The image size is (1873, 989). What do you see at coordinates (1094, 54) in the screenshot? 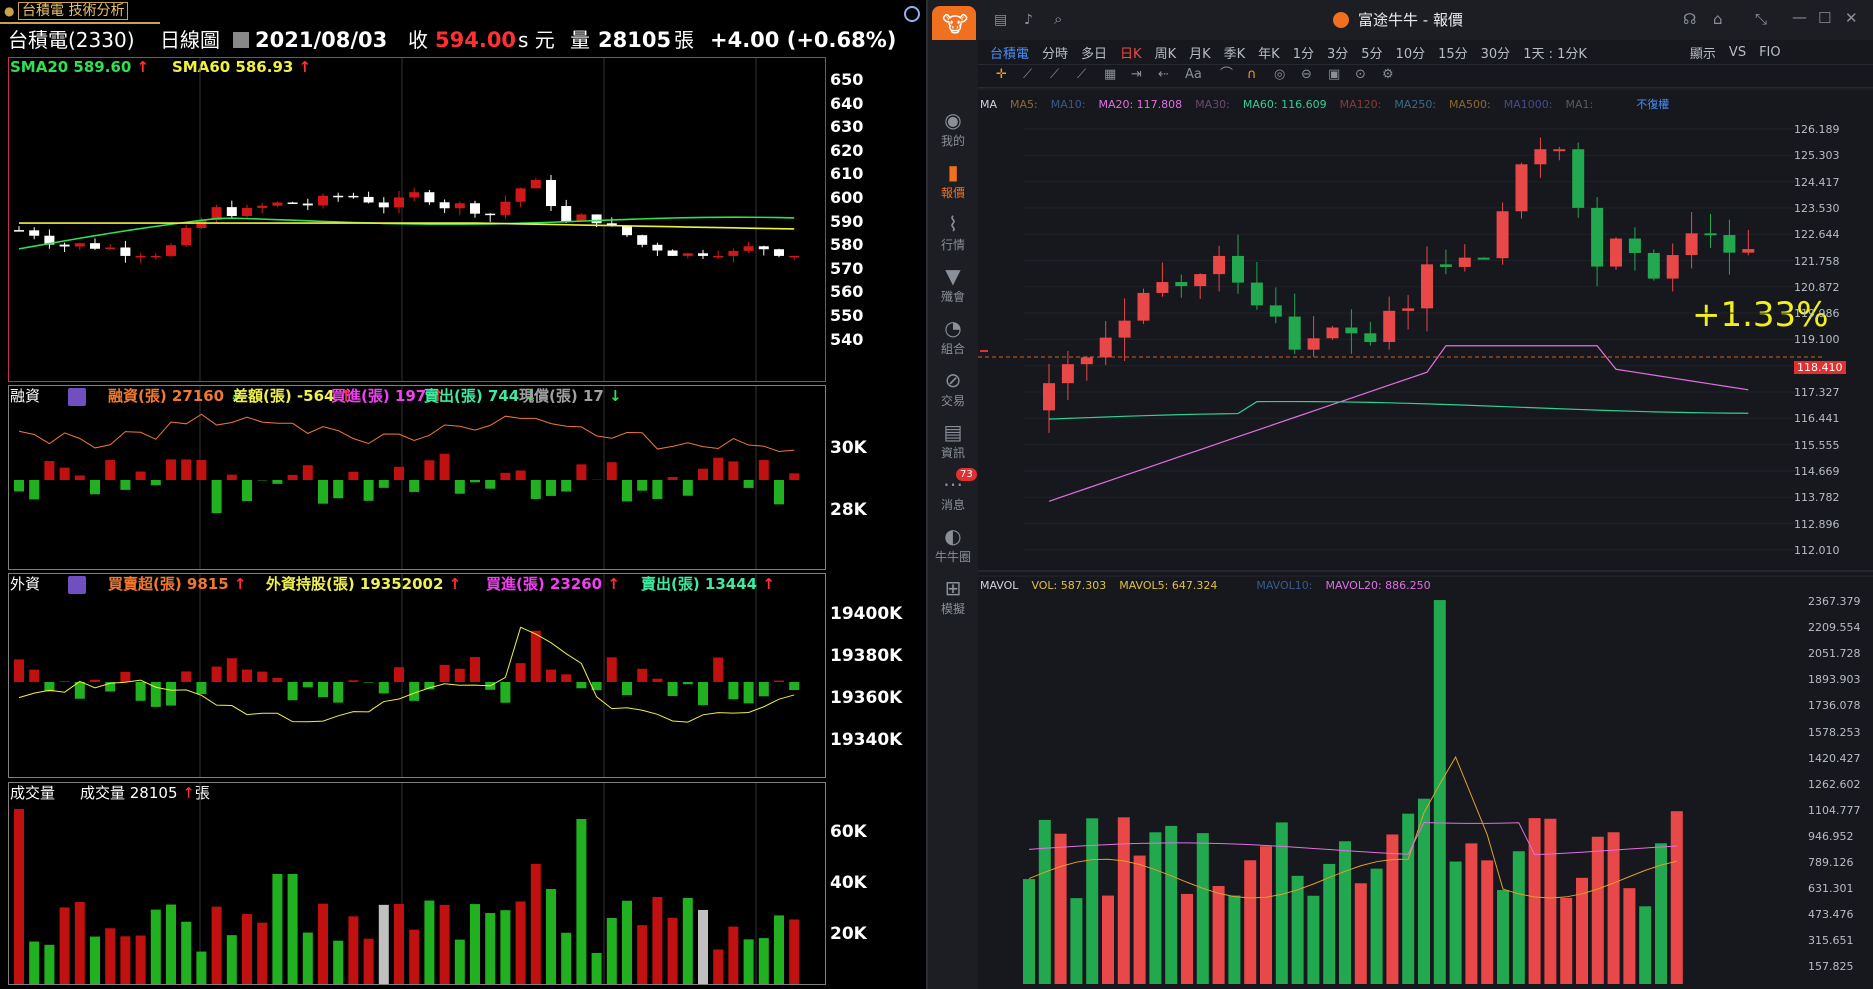
I see `tab-2: 多日` at bounding box center [1094, 54].